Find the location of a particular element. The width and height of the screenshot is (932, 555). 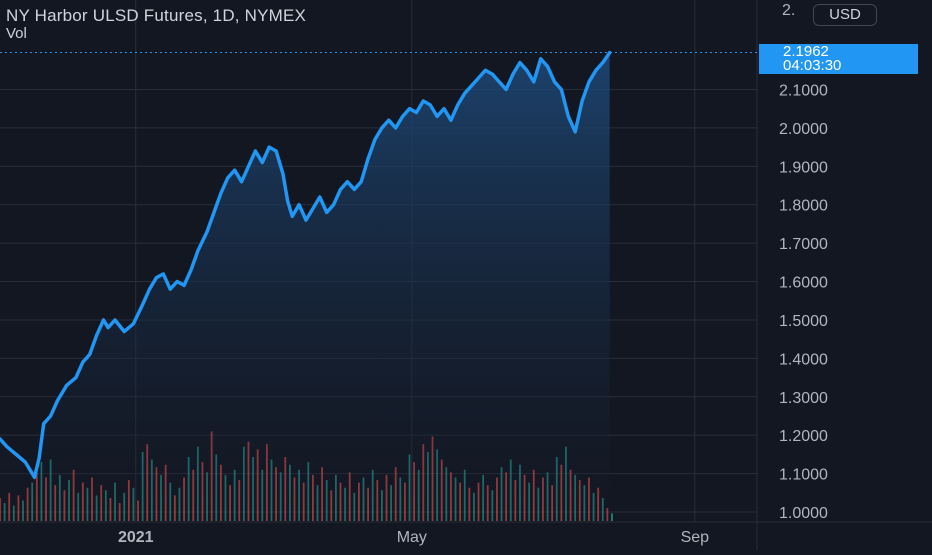

price-tick-label: 1.3000 is located at coordinates (803, 398).